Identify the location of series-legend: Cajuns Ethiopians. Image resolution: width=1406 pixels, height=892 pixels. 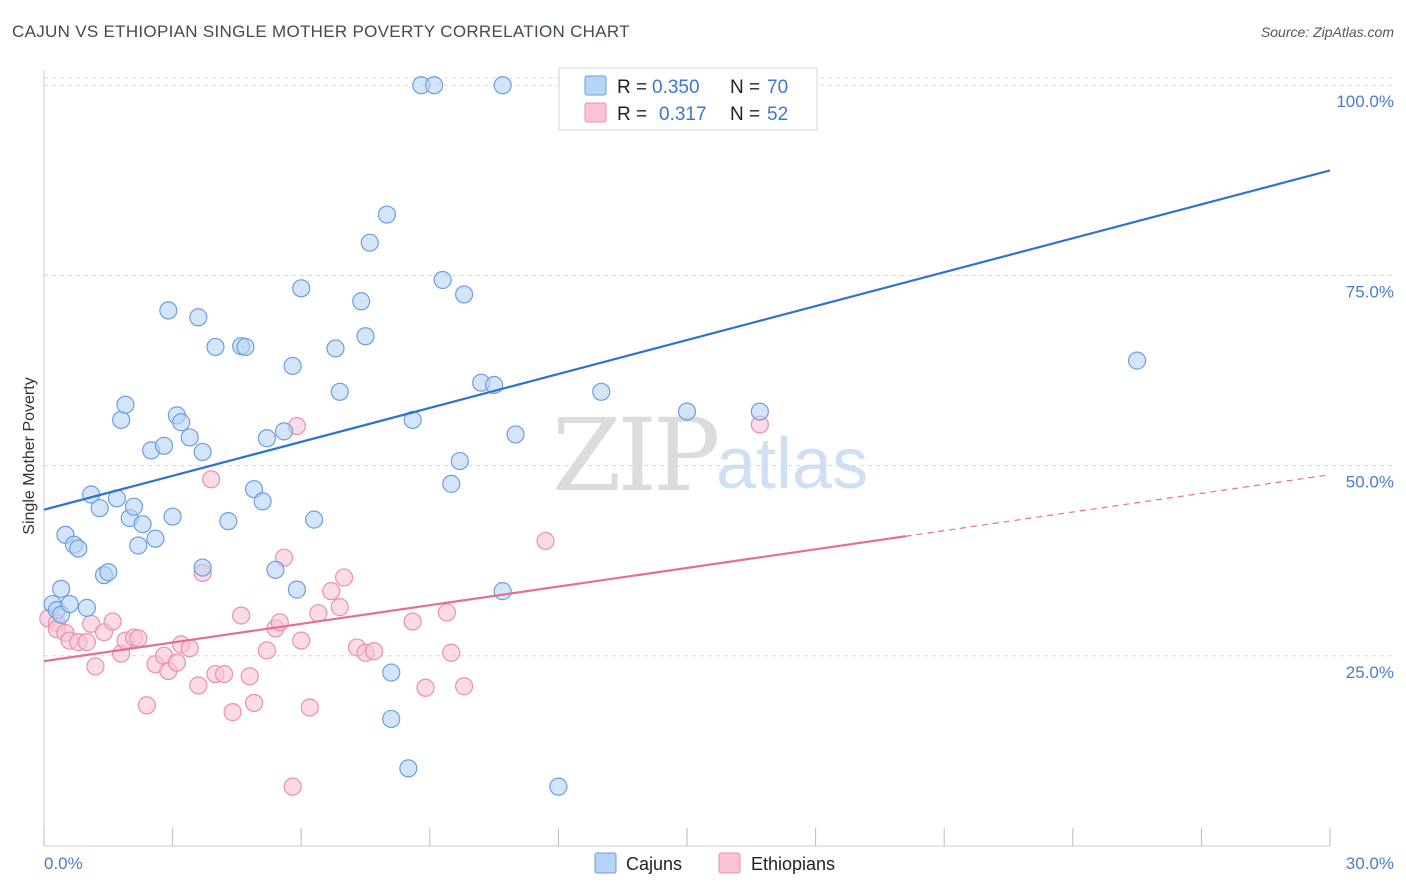
(714, 863).